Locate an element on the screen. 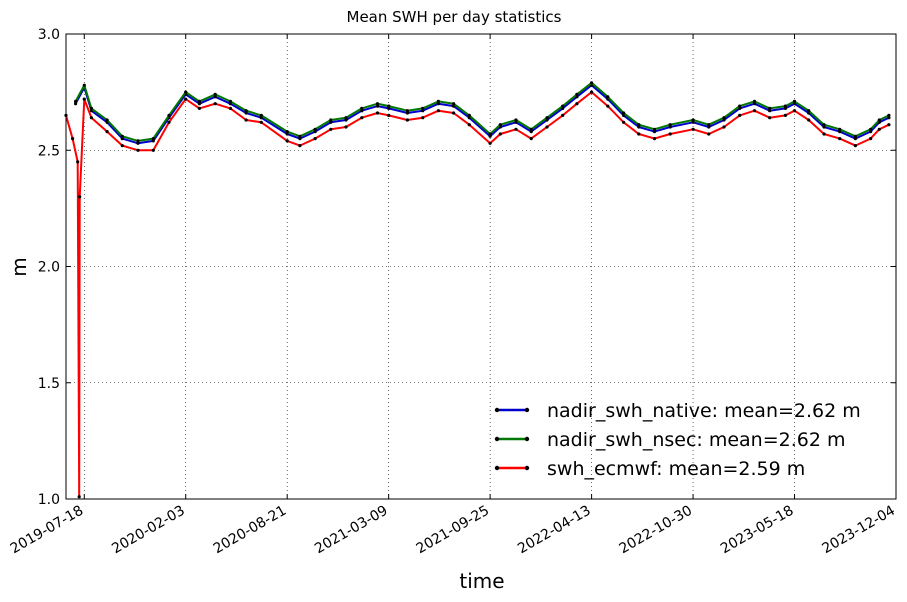  chart-title: Mean SWH per day statistics is located at coordinates (454, 17).